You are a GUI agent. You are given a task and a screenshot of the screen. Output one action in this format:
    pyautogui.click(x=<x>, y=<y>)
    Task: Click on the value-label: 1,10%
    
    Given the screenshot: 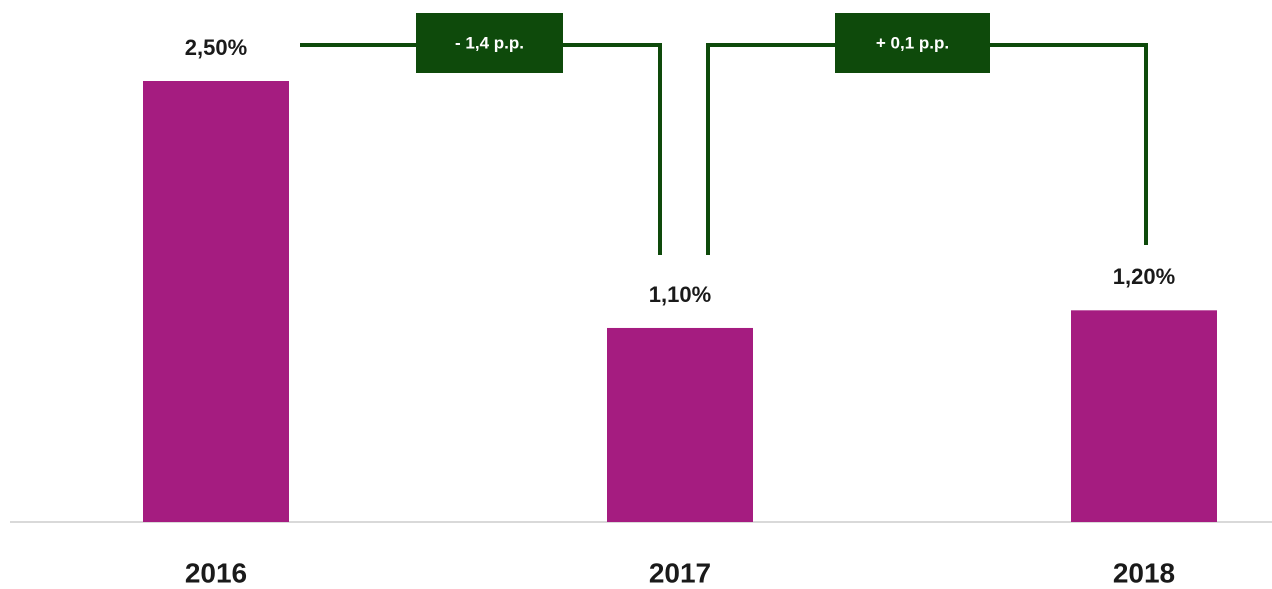 What is the action you would take?
    pyautogui.click(x=680, y=294)
    